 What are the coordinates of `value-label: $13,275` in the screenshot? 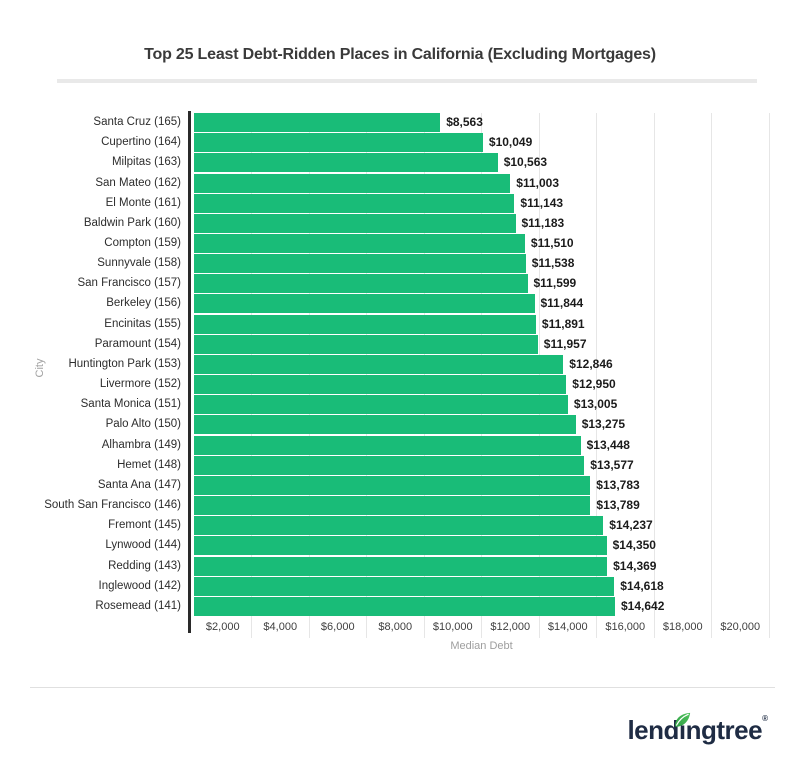 It's located at (603, 424).